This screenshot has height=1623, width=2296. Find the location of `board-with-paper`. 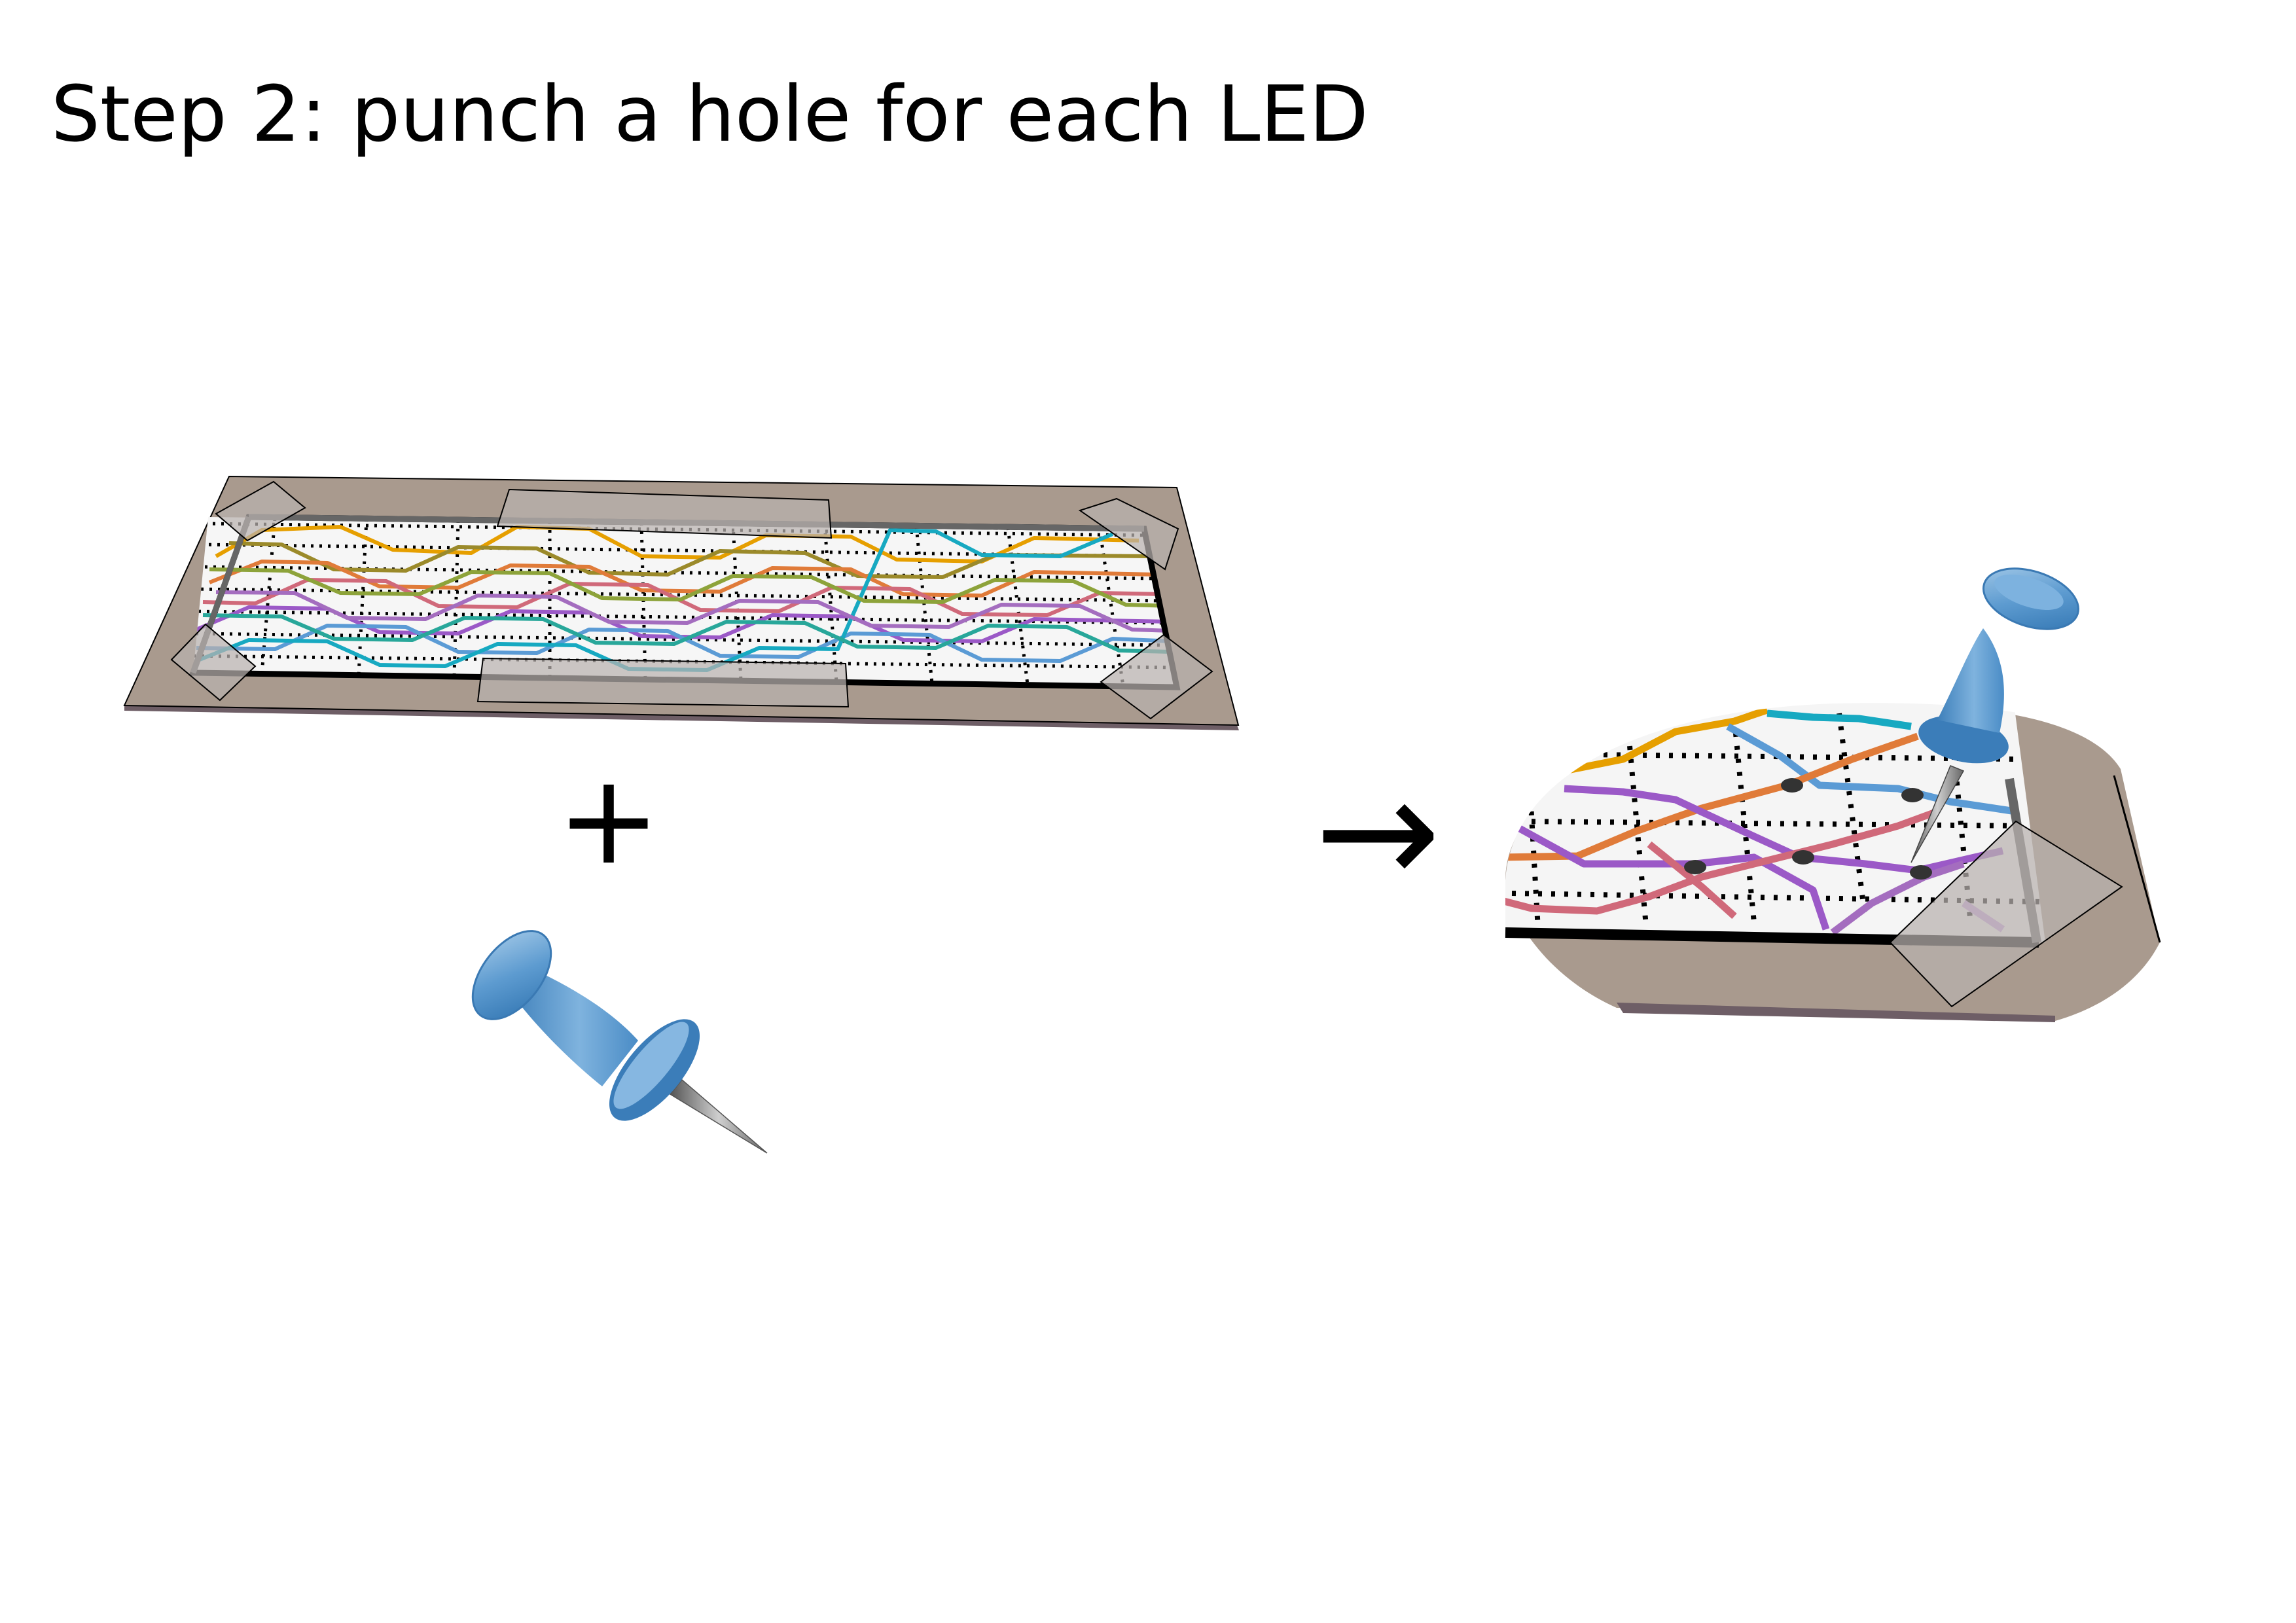

board-with-paper is located at coordinates (682, 602).